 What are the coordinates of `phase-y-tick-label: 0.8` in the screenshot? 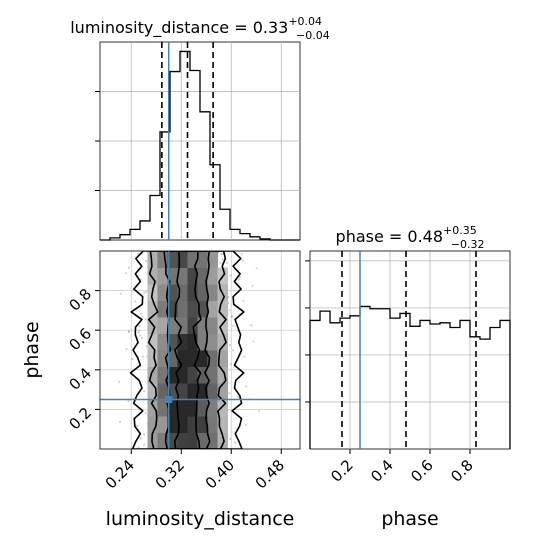 It's located at (80, 300).